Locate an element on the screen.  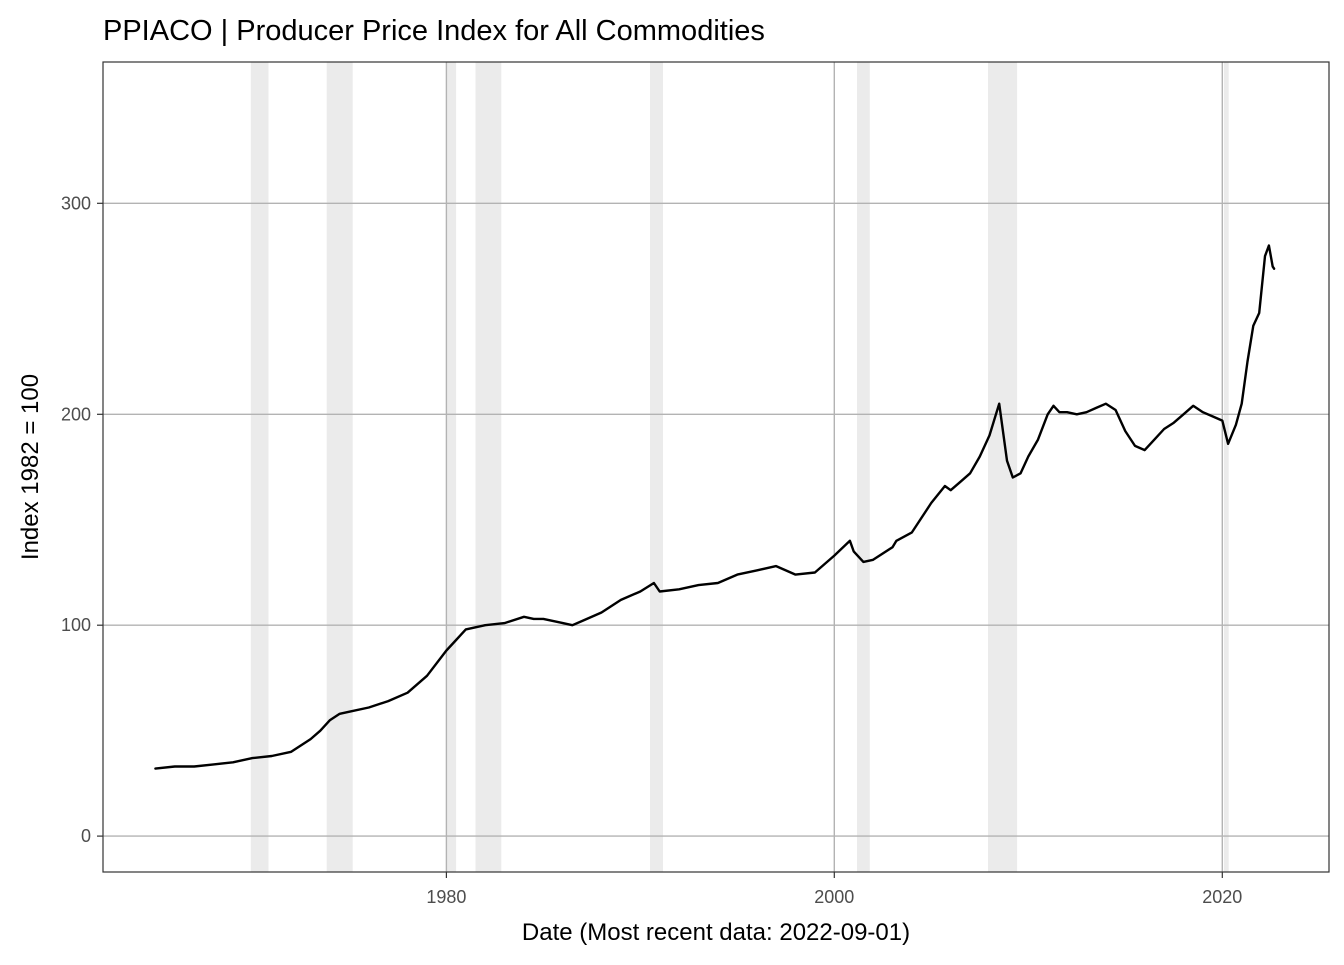
x-tick-label-1980: 1980 is located at coordinates (446, 897).